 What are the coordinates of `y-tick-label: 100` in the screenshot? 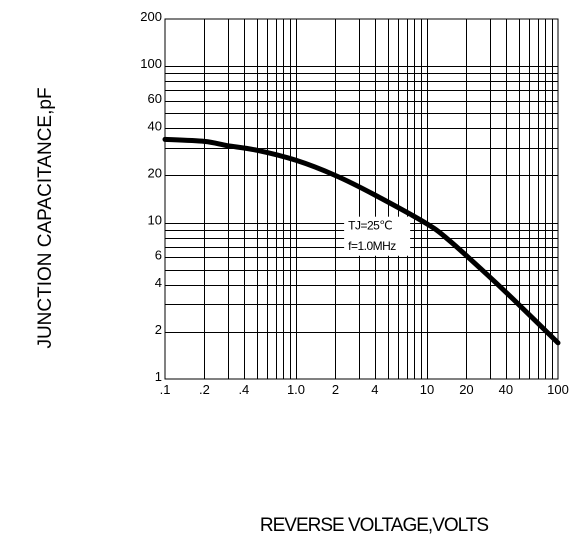 It's located at (151, 63).